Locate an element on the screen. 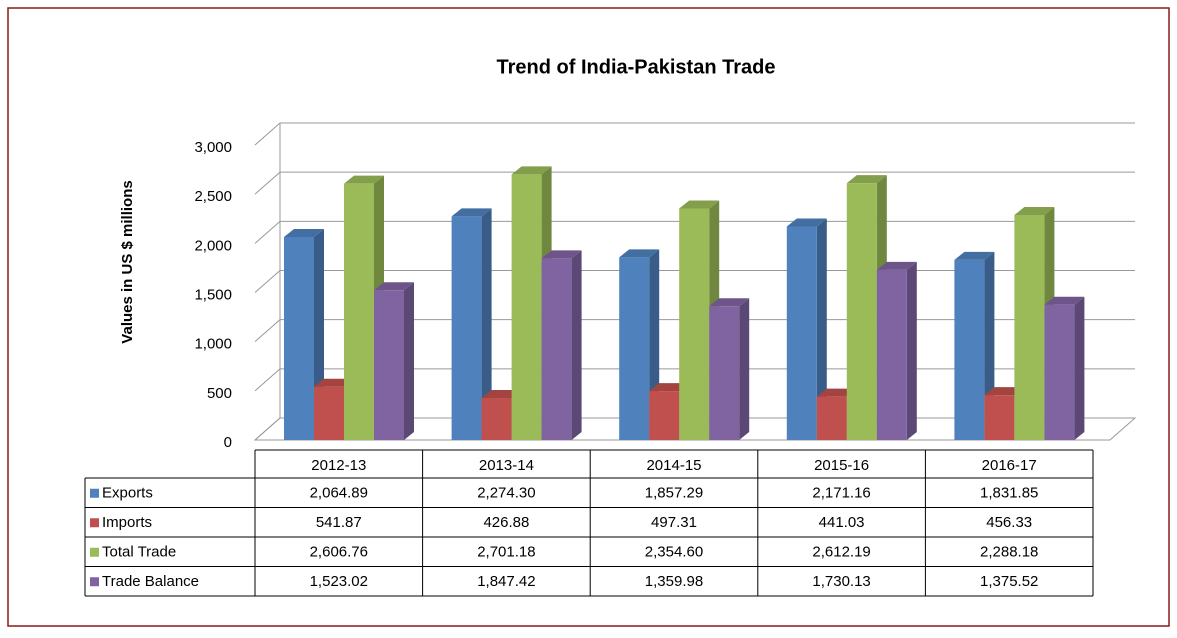  table-value: 1,523.02 is located at coordinates (339, 581).